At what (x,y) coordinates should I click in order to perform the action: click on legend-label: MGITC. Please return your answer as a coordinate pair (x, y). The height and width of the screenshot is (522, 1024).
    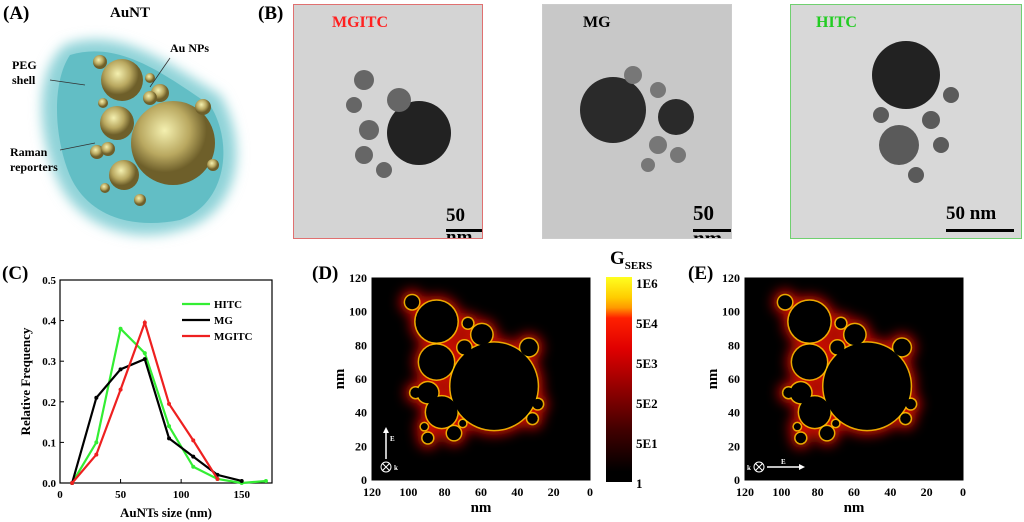
    Looking at the image, I should click on (233, 337).